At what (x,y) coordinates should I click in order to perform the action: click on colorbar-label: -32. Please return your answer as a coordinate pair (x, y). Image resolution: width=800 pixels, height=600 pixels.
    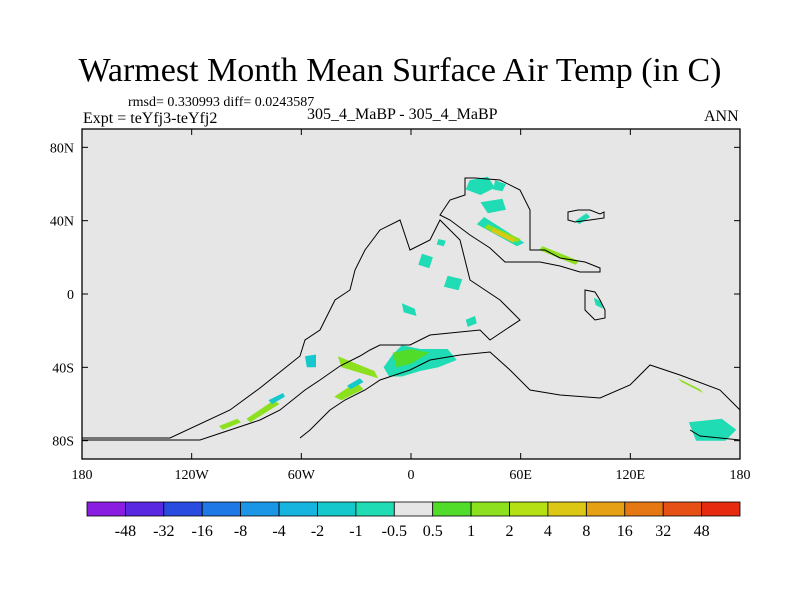
    Looking at the image, I should click on (163, 531).